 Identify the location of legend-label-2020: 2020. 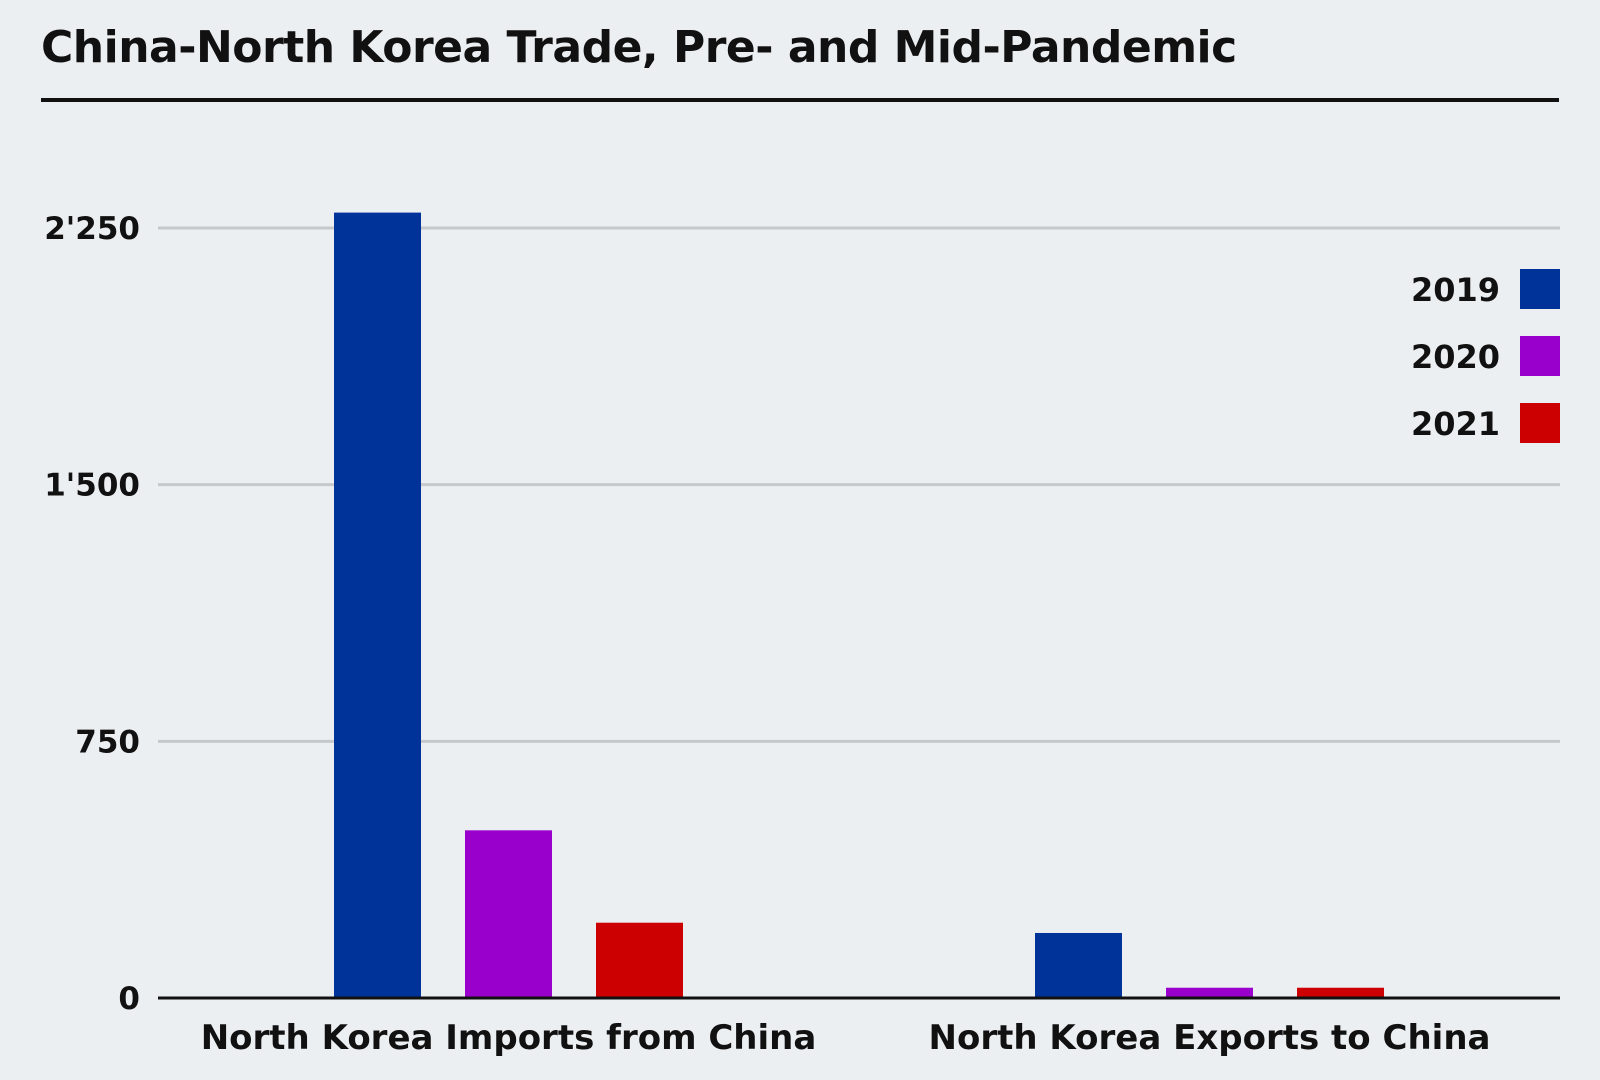
(1455, 357).